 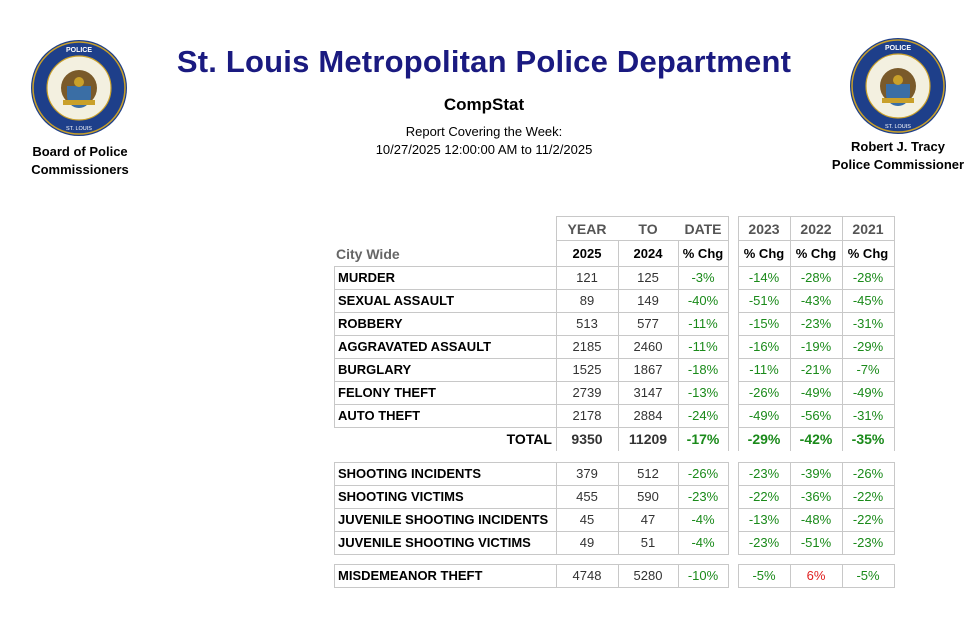 I want to click on value-cell: -35%, so click(x=868, y=439).